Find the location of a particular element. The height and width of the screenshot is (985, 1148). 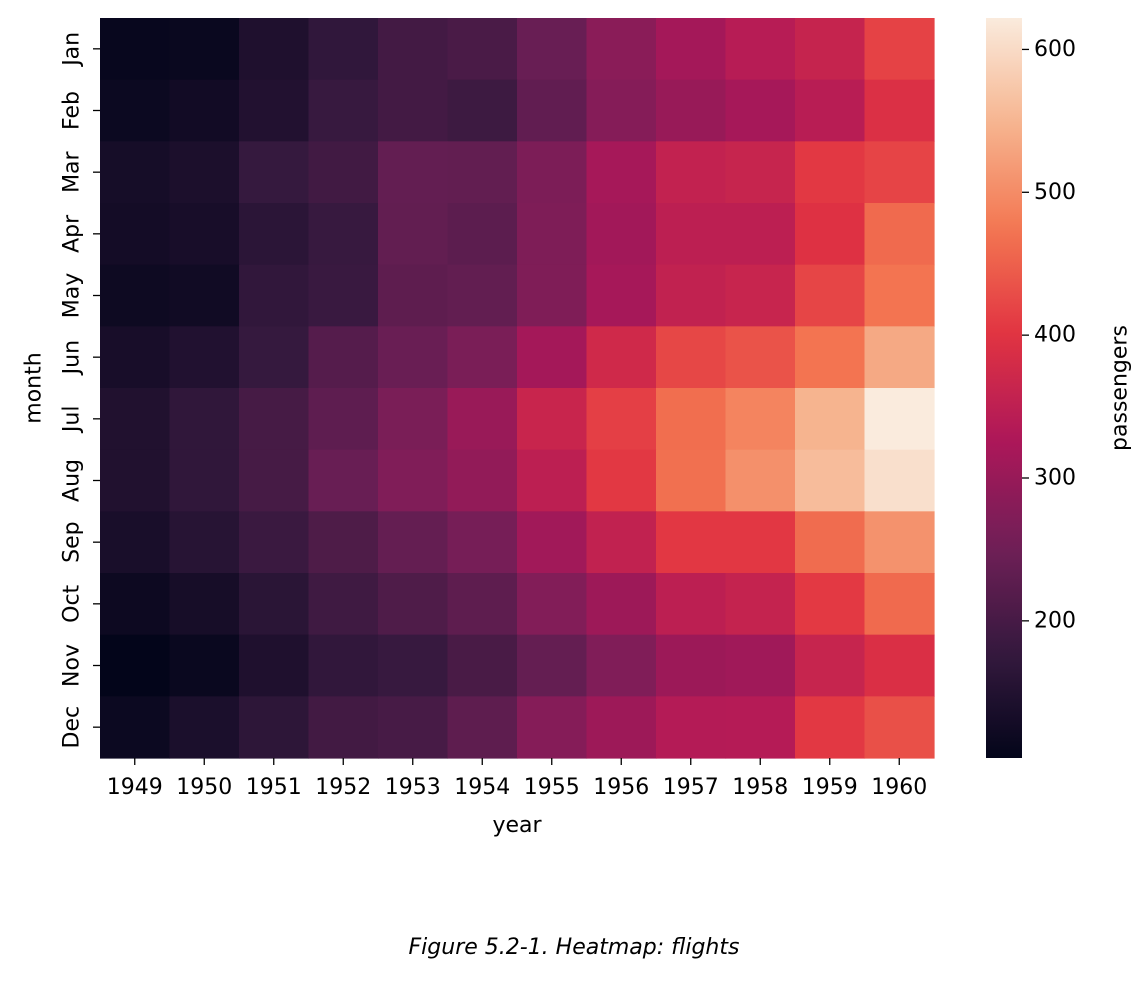

y-tick-label: Jan is located at coordinates (72, 50).